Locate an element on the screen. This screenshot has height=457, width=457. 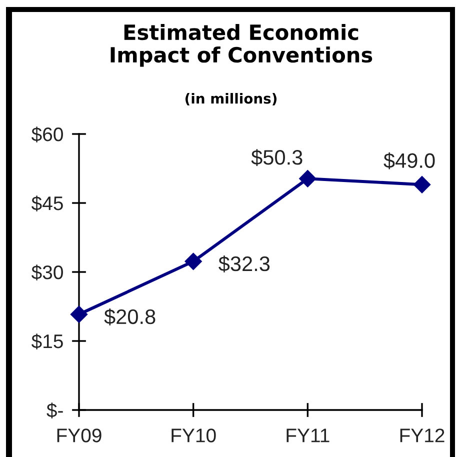
x-tick-label: FY09 is located at coordinates (79, 435).